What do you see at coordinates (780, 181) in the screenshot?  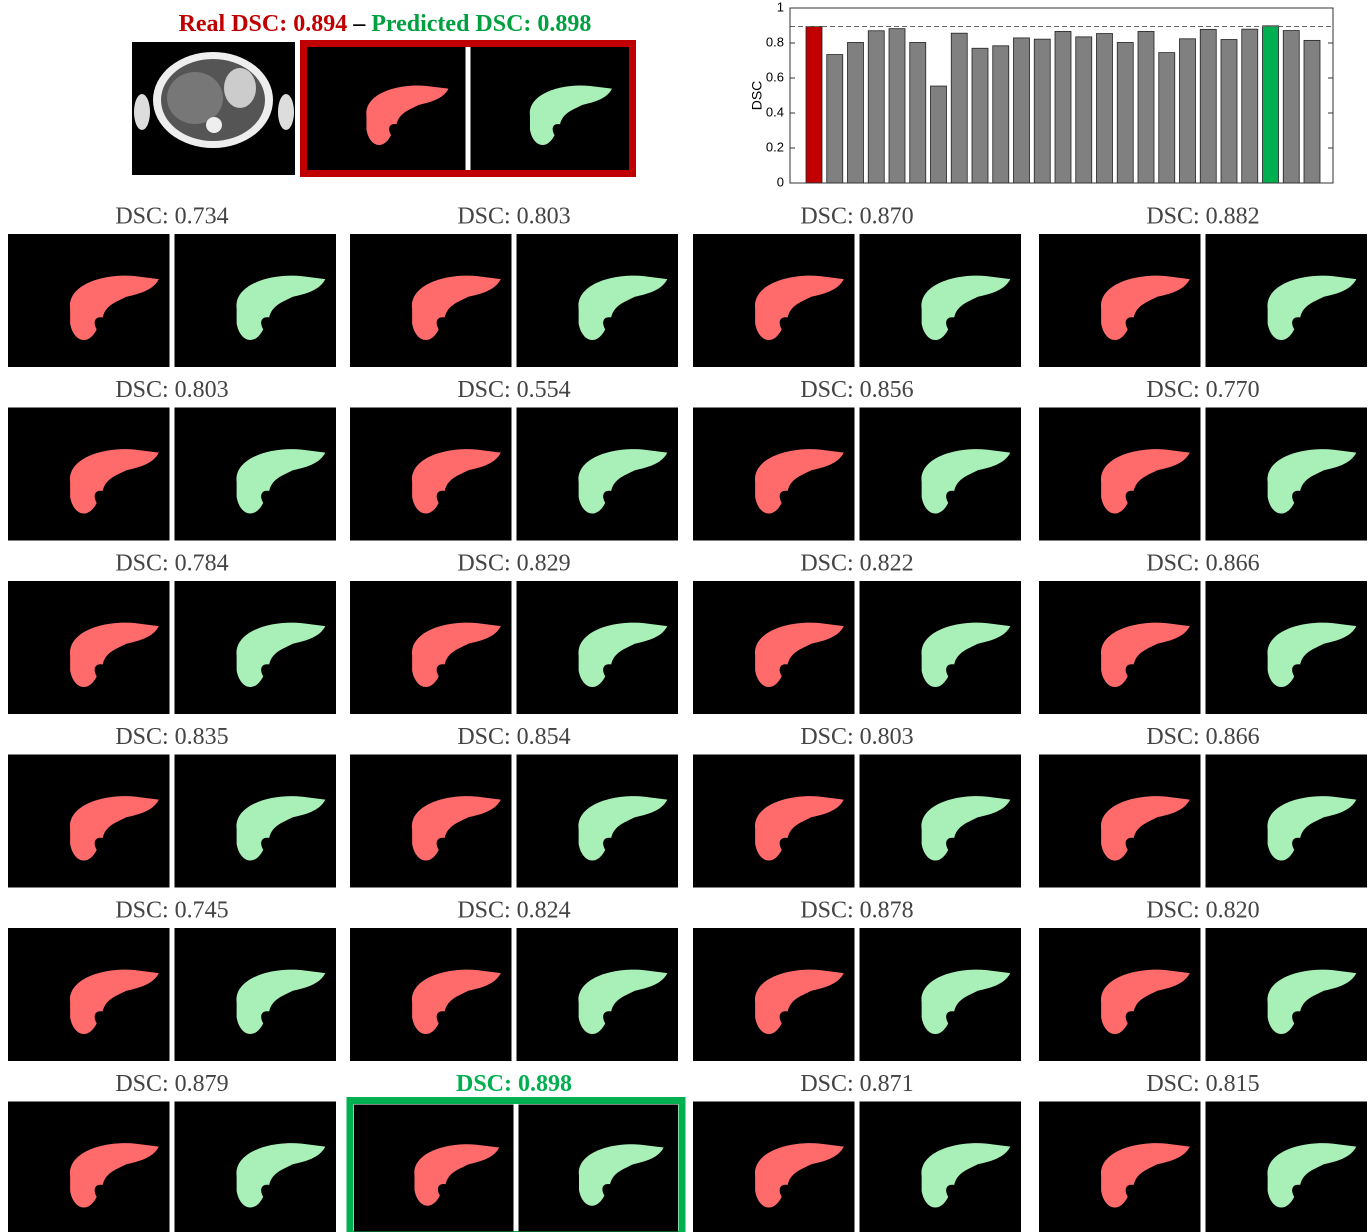 I see `y-tick-label: 0` at bounding box center [780, 181].